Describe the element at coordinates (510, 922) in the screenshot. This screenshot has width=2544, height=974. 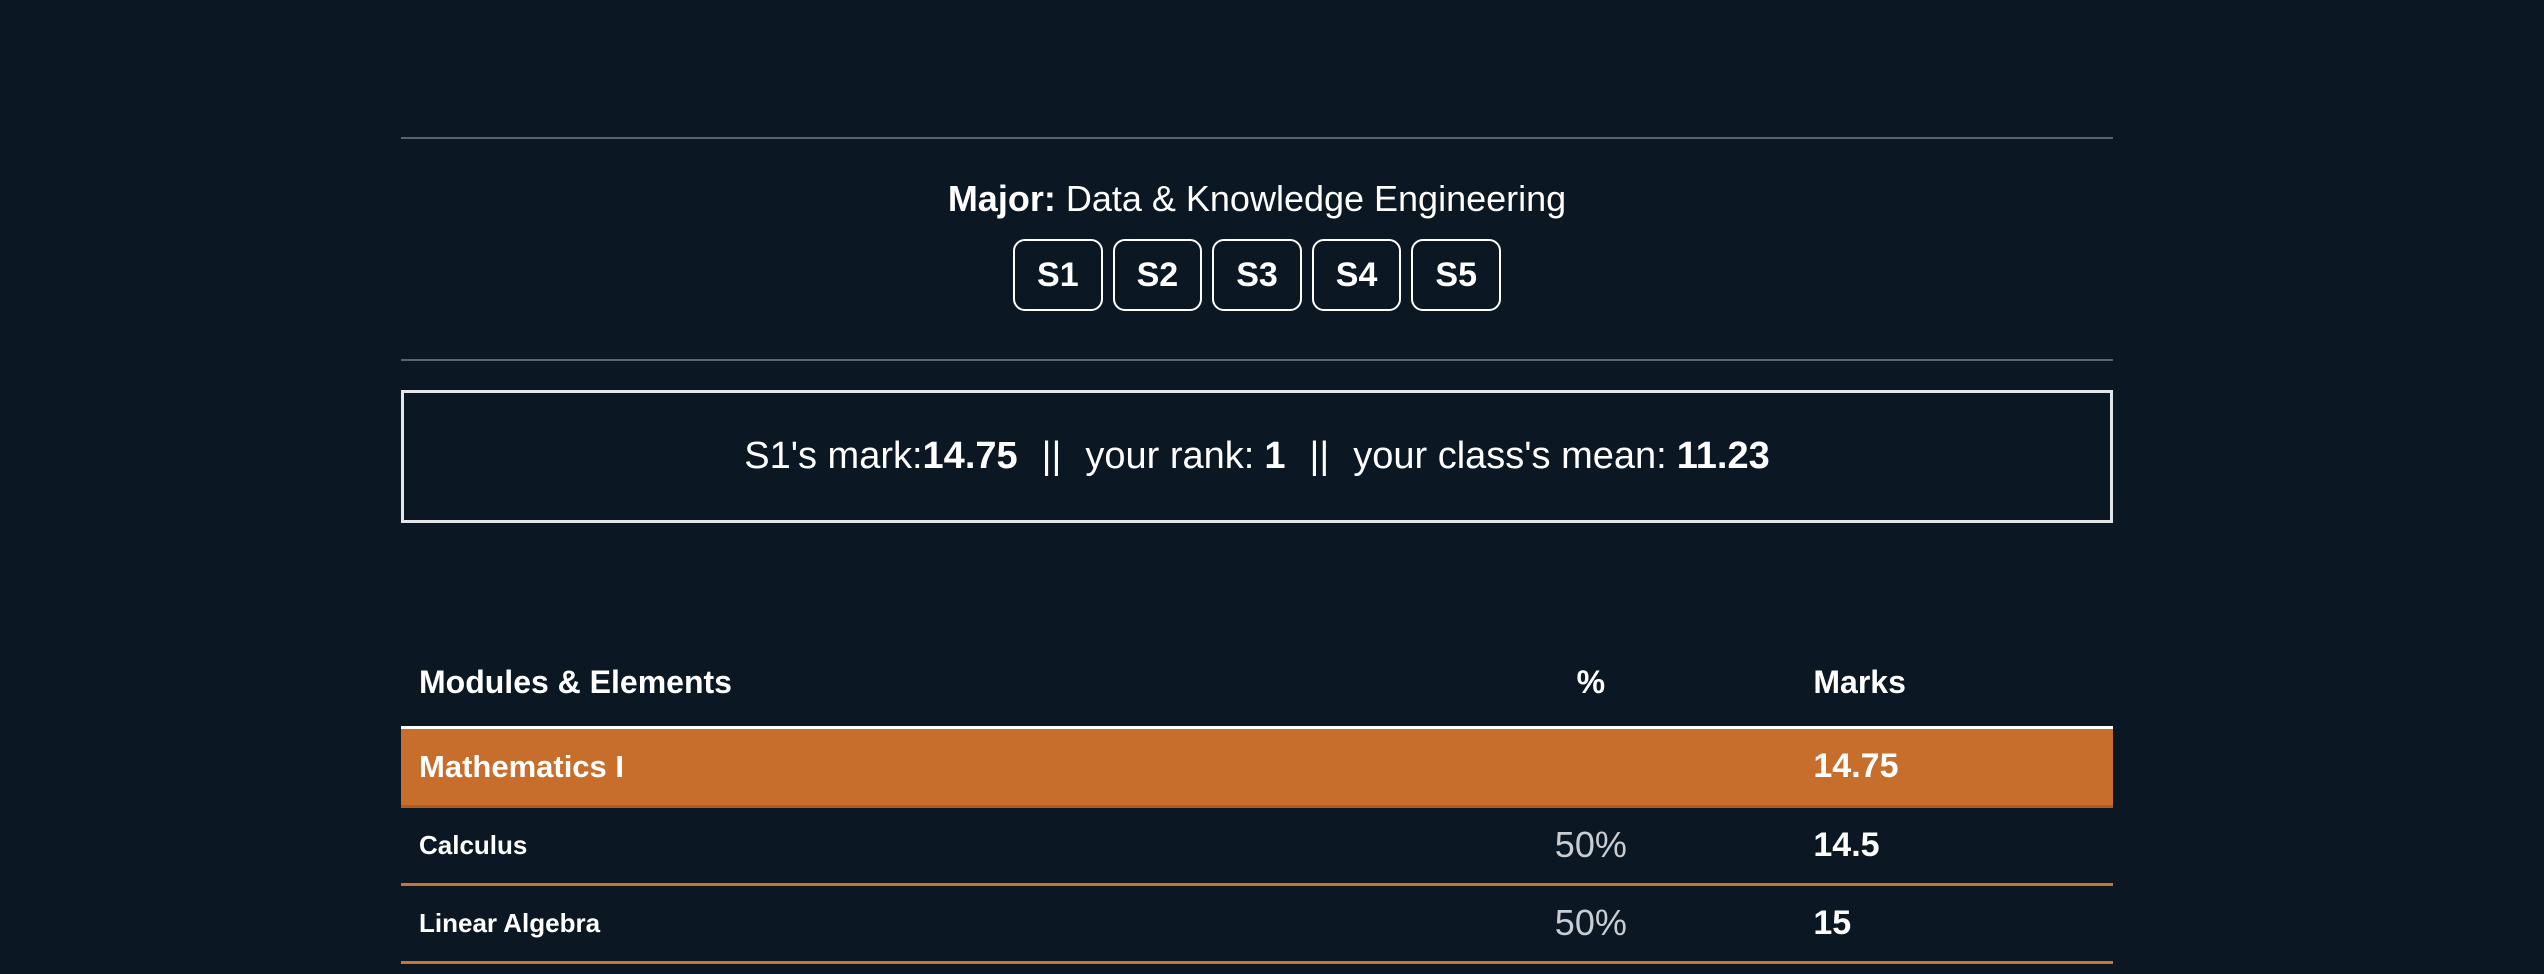
I see `element-name-cell: Linear Algebra` at that location.